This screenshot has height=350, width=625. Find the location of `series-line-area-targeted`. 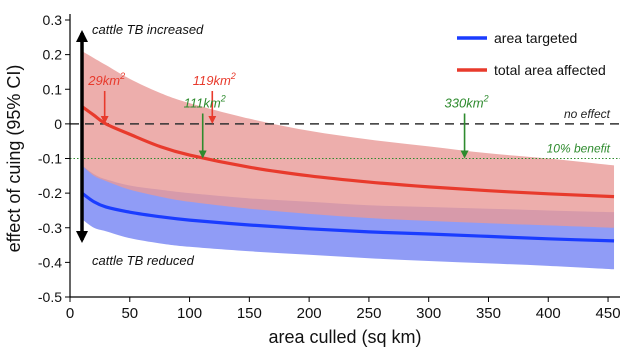

series-line-area-targeted is located at coordinates (348, 217).